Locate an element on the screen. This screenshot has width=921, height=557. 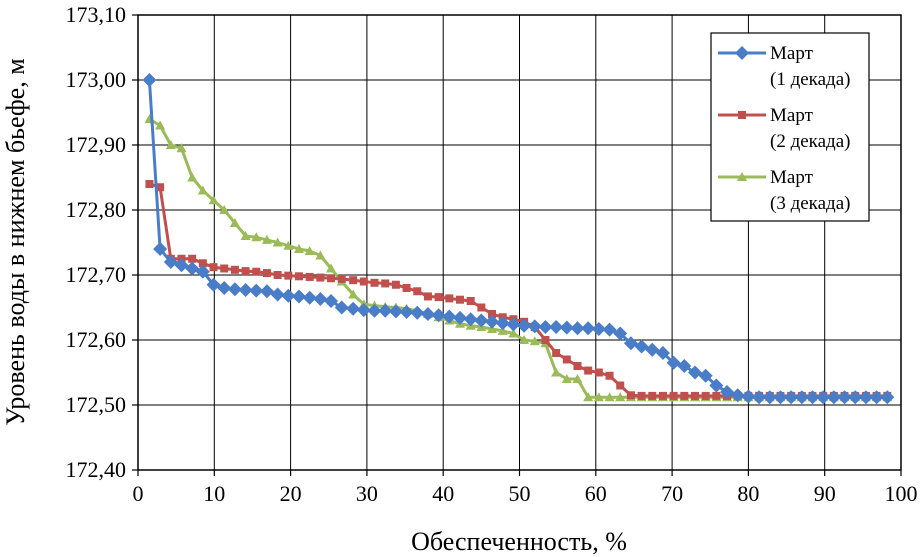
x-tick-label: 40 is located at coordinates (443, 493).